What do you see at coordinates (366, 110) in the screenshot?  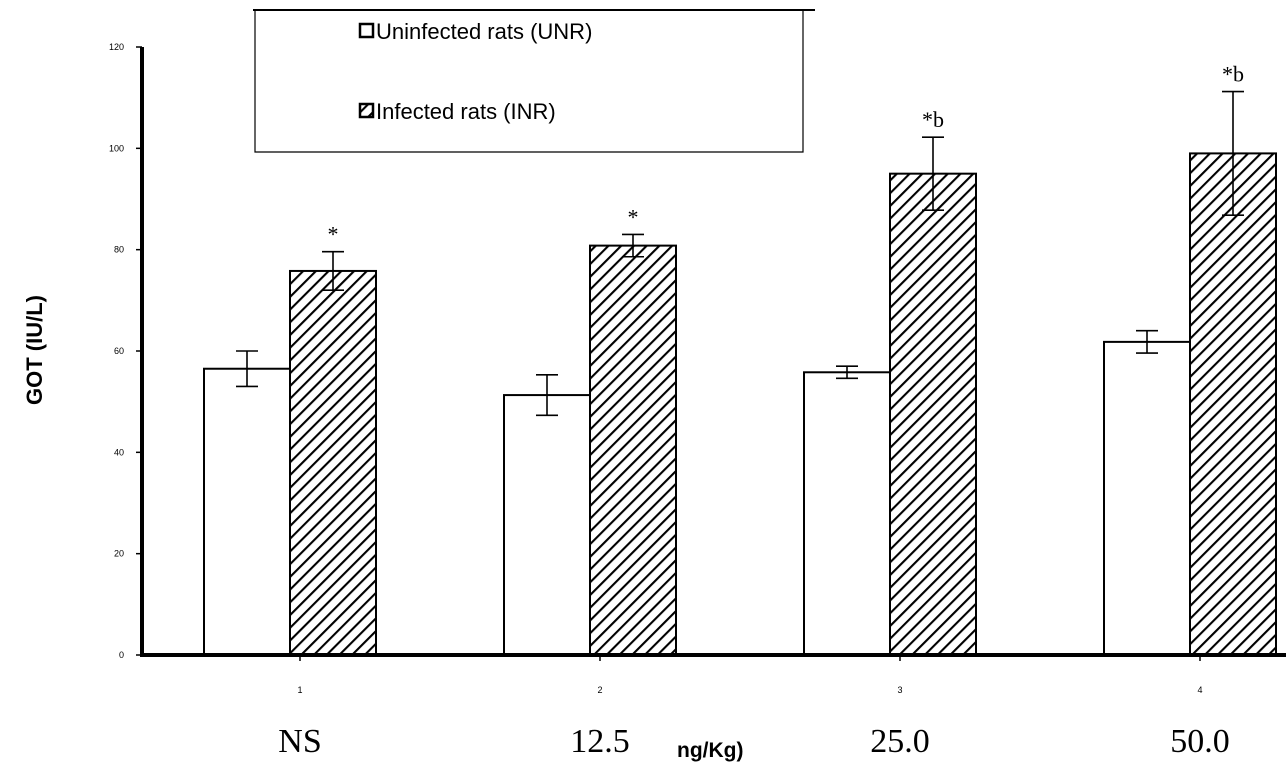 I see `legend-swatch-infected` at bounding box center [366, 110].